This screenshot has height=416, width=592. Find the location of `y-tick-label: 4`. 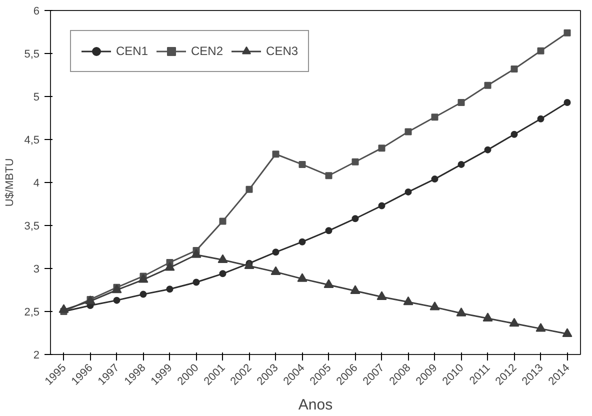

y-tick-label: 4 is located at coordinates (36, 184).